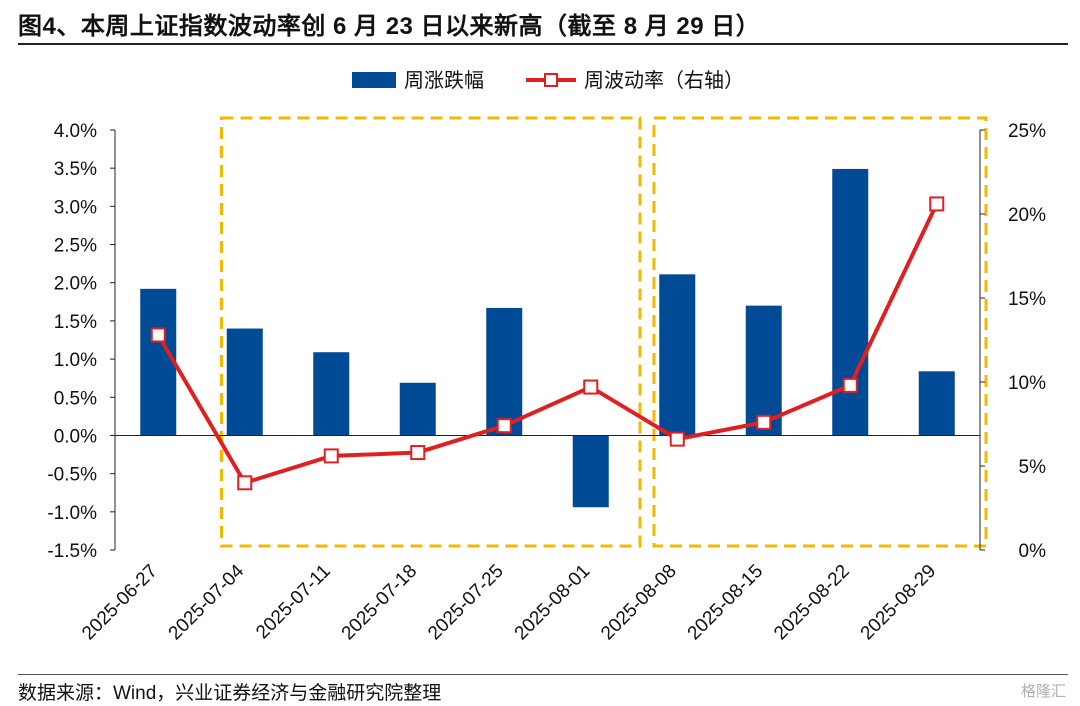 This screenshot has width=1080, height=706. Describe the element at coordinates (1027, 383) in the screenshot. I see `right-tick-label: 10%` at that location.